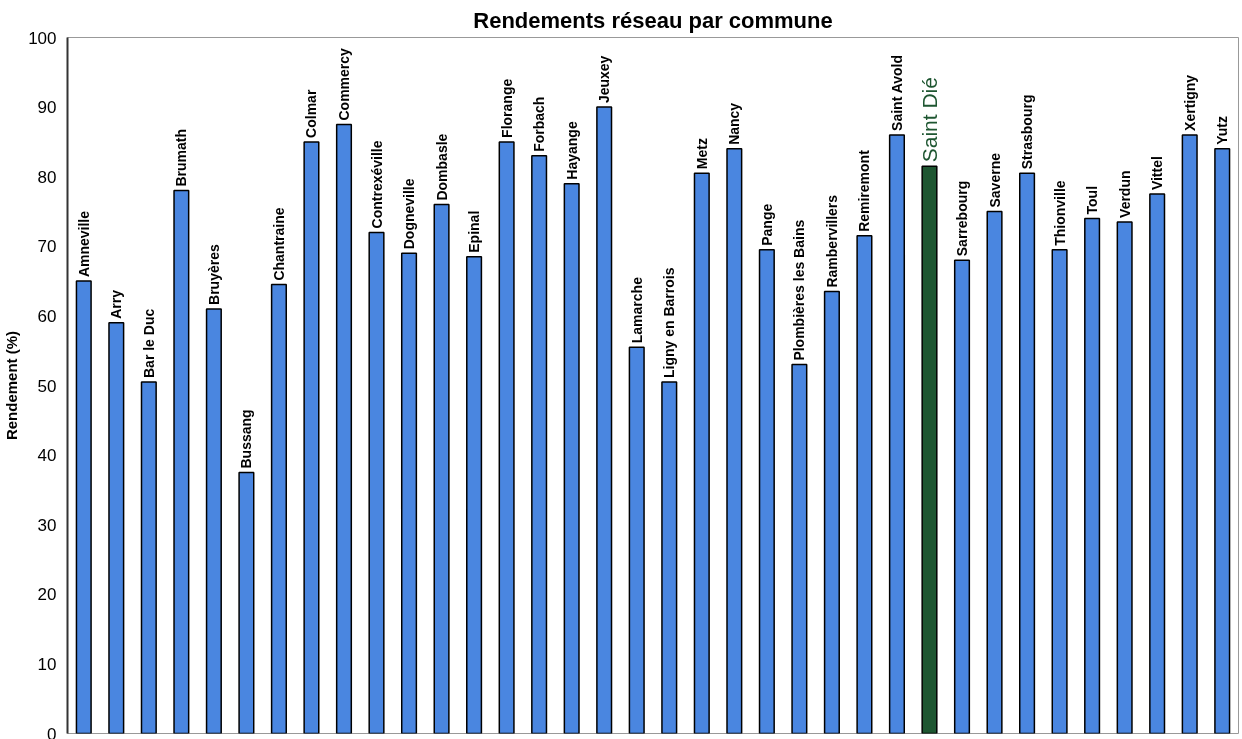 The width and height of the screenshot is (1242, 739). Describe the element at coordinates (47, 525) in the screenshot. I see `y-tick-label: 30` at that location.